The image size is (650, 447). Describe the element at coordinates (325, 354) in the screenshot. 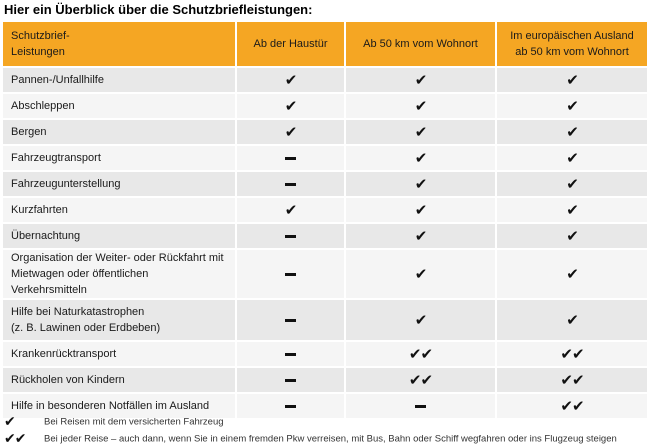

I see `table-row: Krankenrücktransport ✔✔ ✔✔` at that location.